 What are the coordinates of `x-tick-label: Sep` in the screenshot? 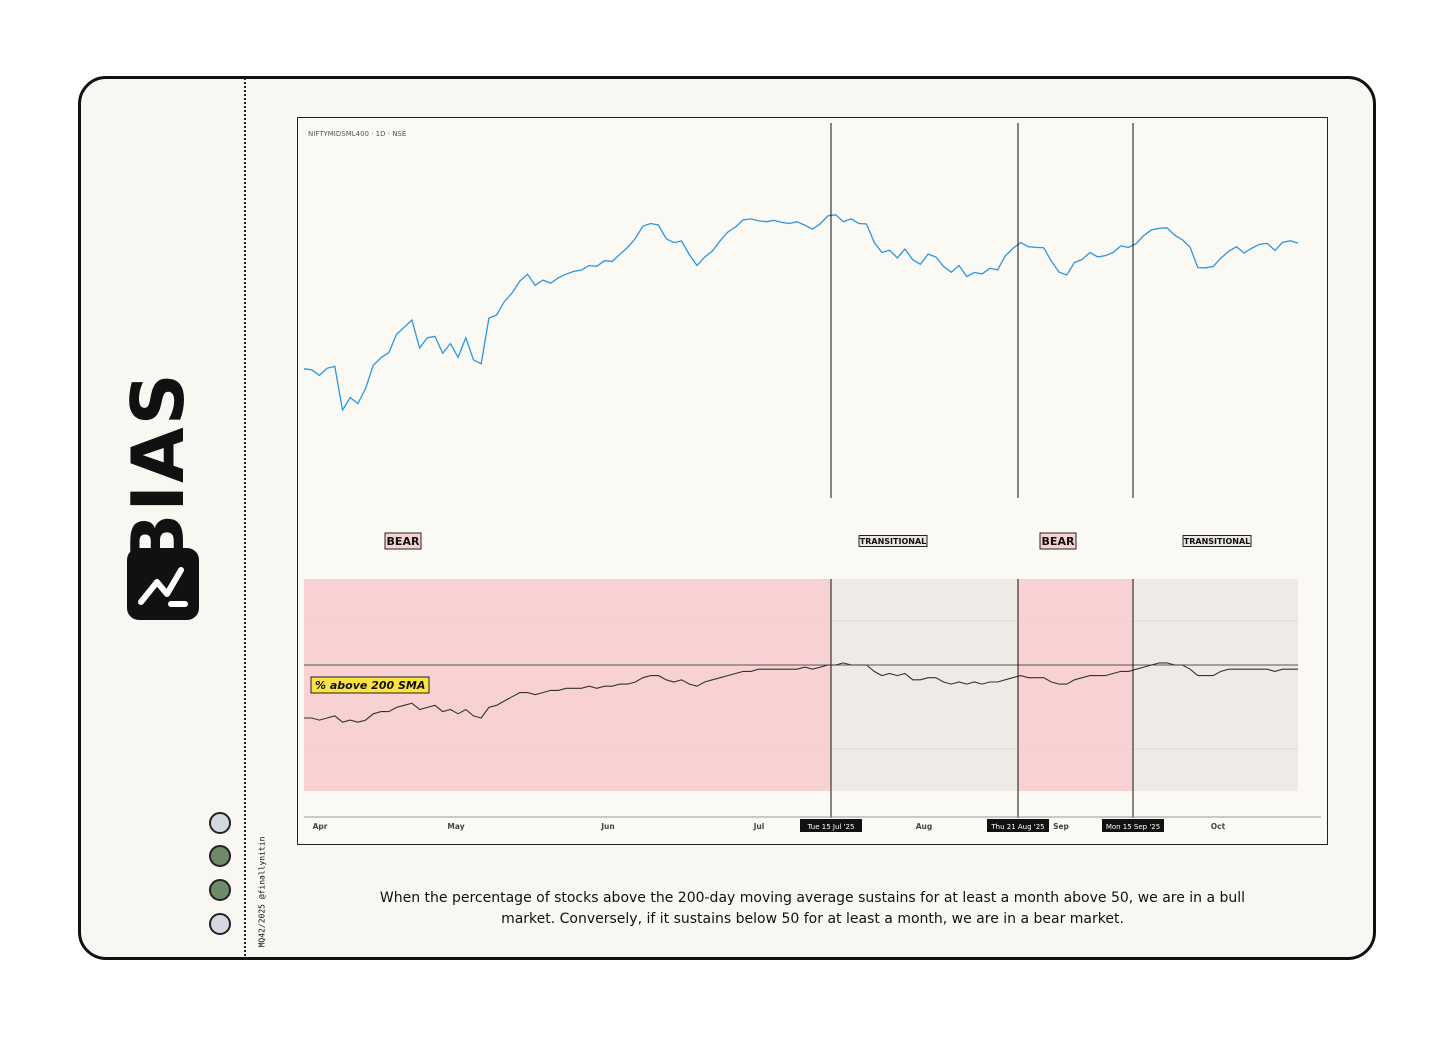 It's located at (1061, 826).